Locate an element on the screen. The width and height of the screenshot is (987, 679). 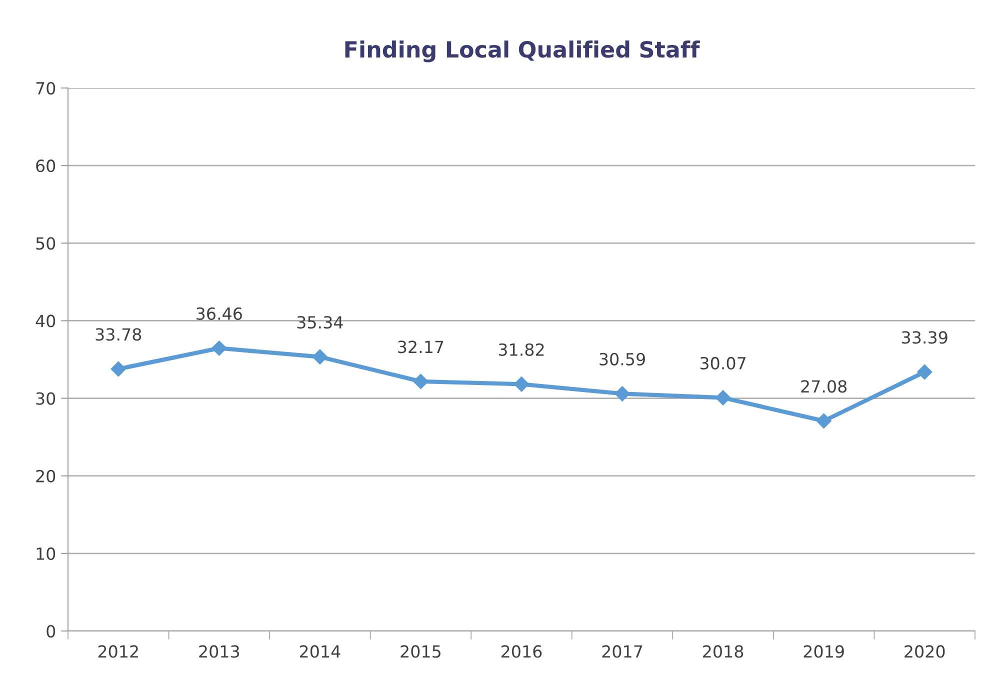
y-tick-label: 30 is located at coordinates (46, 398).